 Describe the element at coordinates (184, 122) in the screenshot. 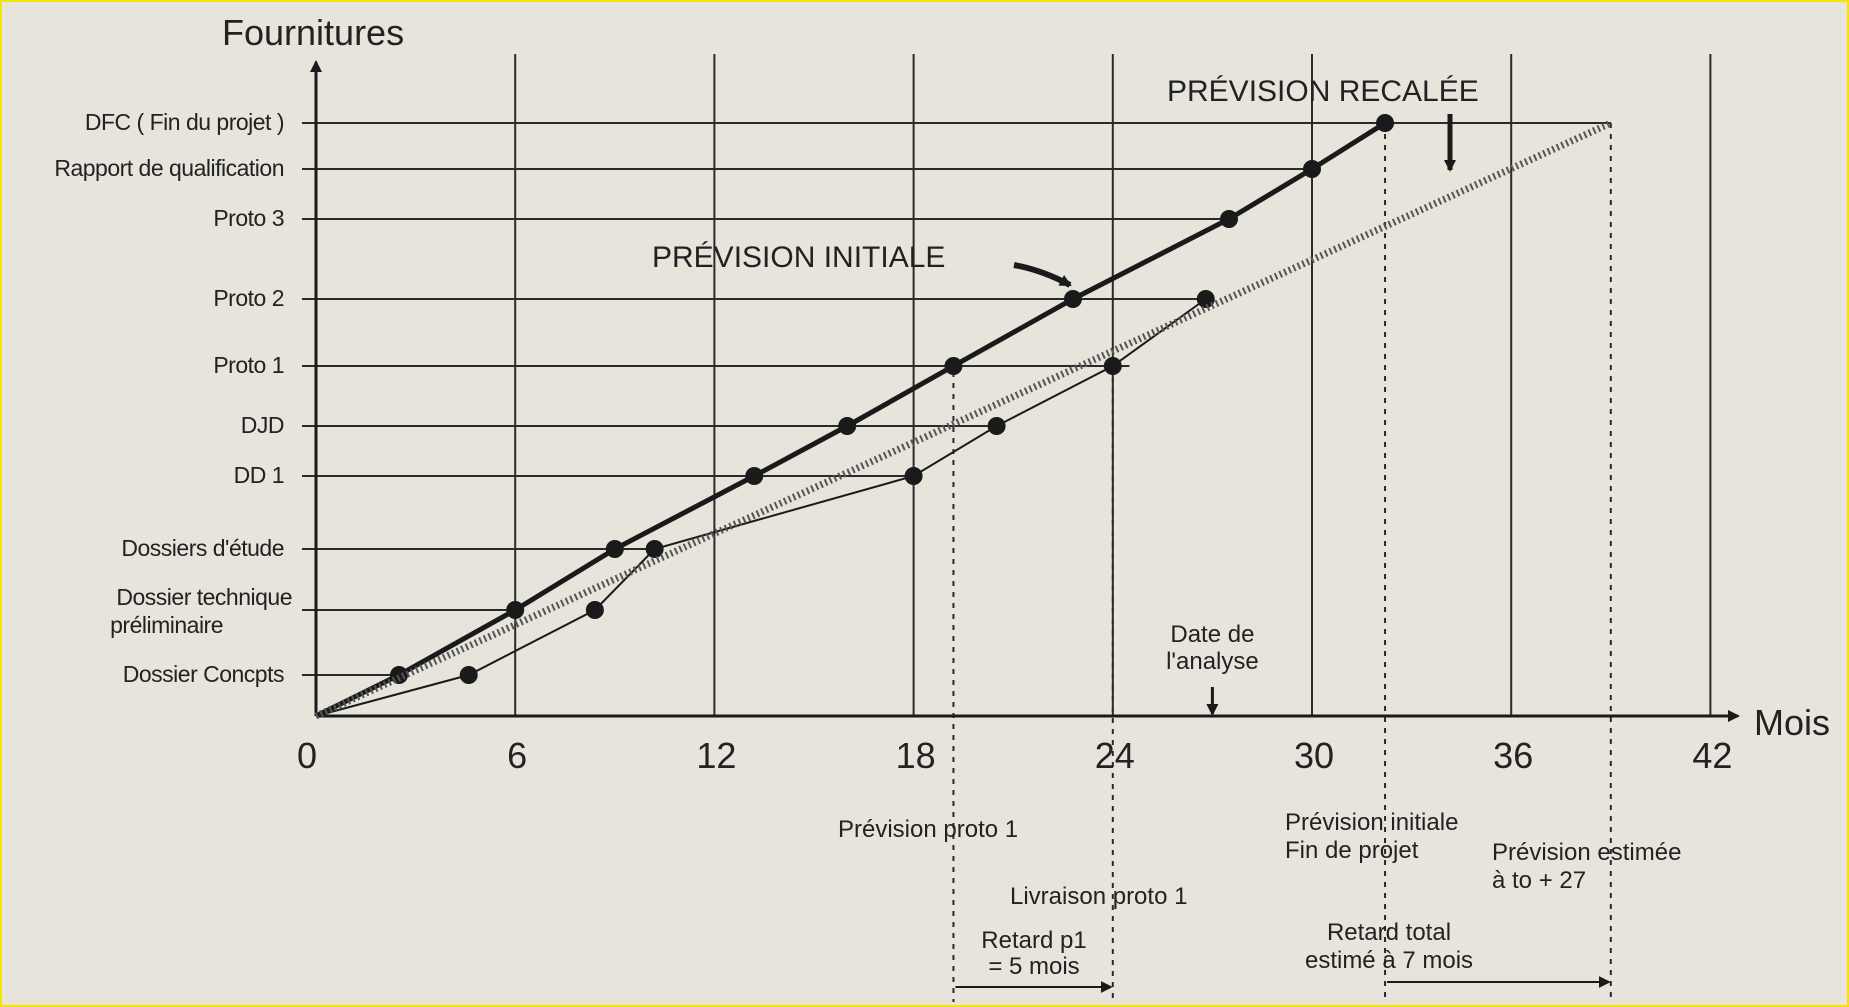

I see `y-category-label-10: DFC ( Fin du projet )` at that location.